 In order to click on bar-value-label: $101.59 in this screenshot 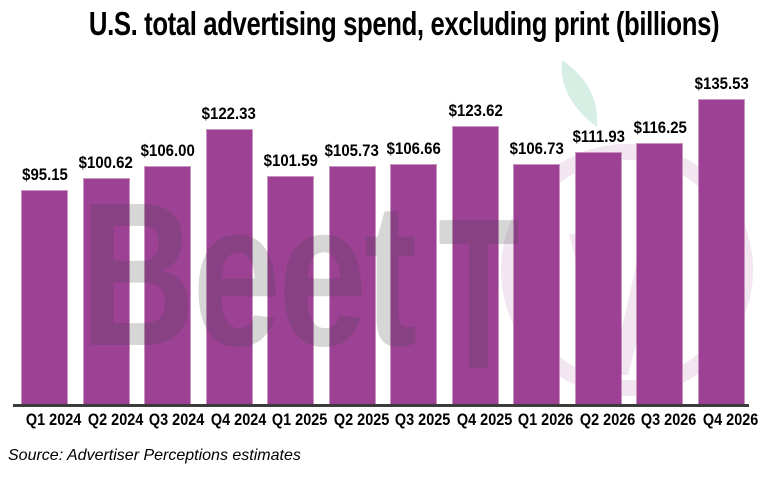, I will do `click(290, 160)`.